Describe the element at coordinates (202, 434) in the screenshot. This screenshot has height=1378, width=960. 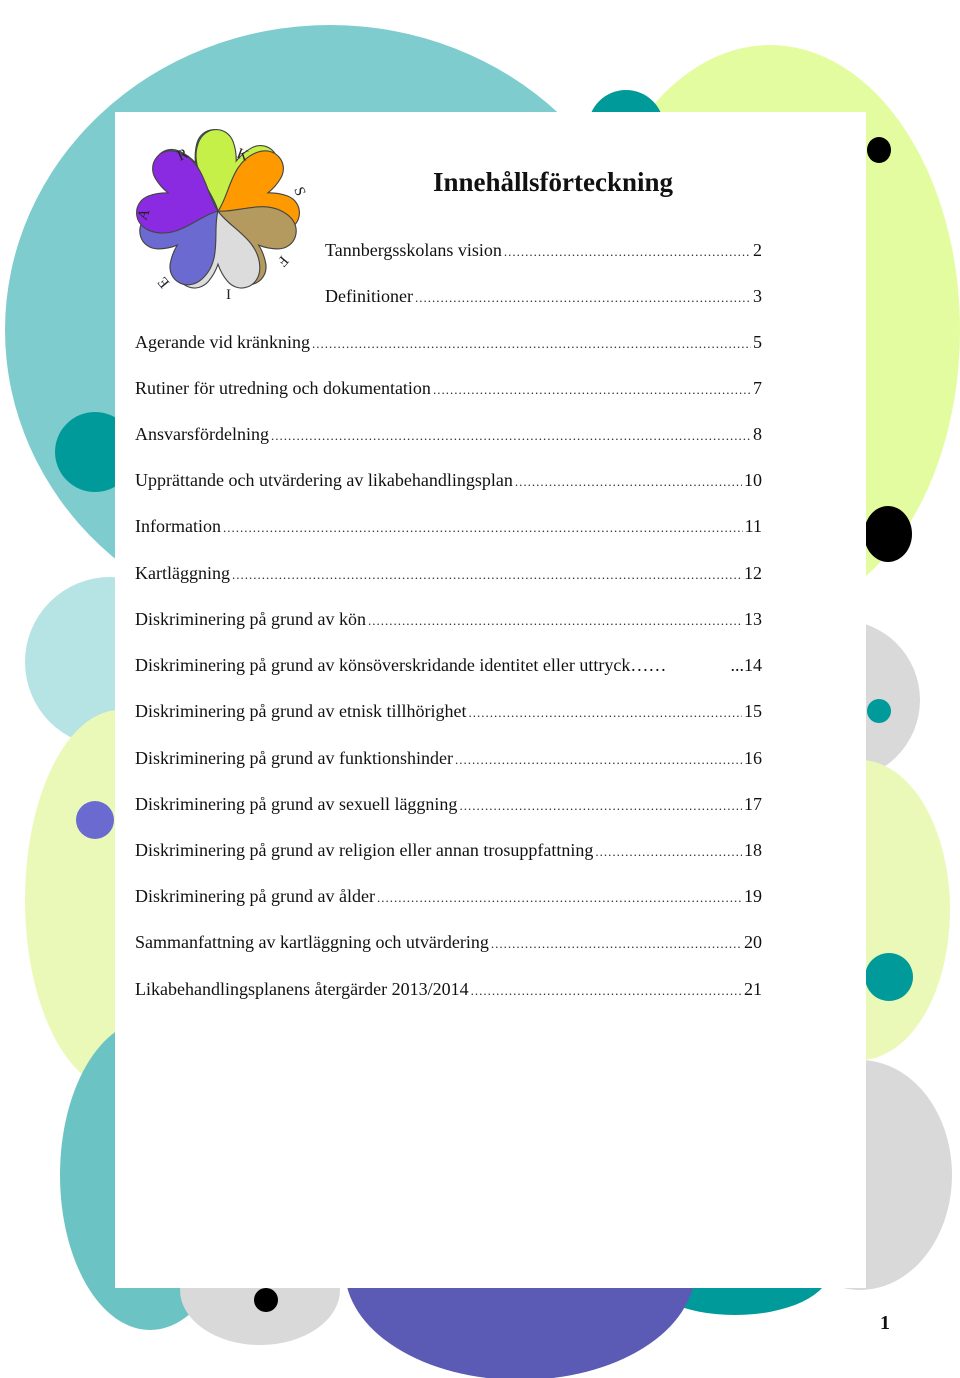
I see `toc-entry-title: Ansvarsfördelning` at that location.